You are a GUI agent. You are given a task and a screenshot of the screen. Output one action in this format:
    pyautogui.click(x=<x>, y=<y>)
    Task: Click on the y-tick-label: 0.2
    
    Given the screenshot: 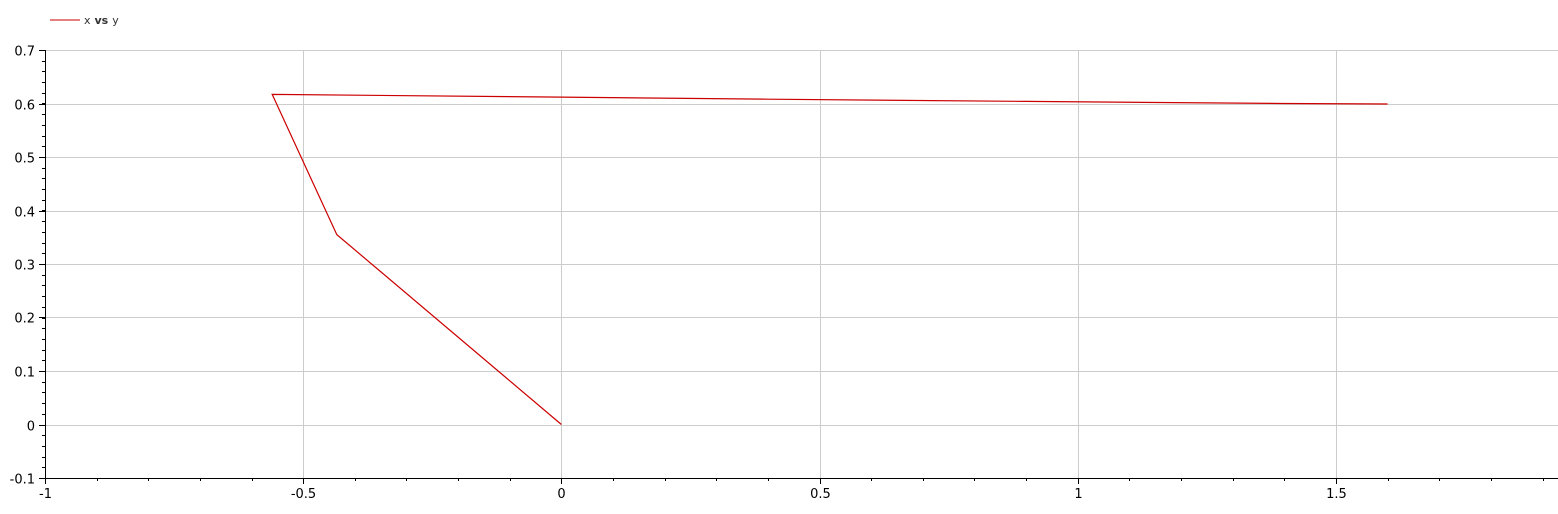 What is the action you would take?
    pyautogui.click(x=24, y=319)
    